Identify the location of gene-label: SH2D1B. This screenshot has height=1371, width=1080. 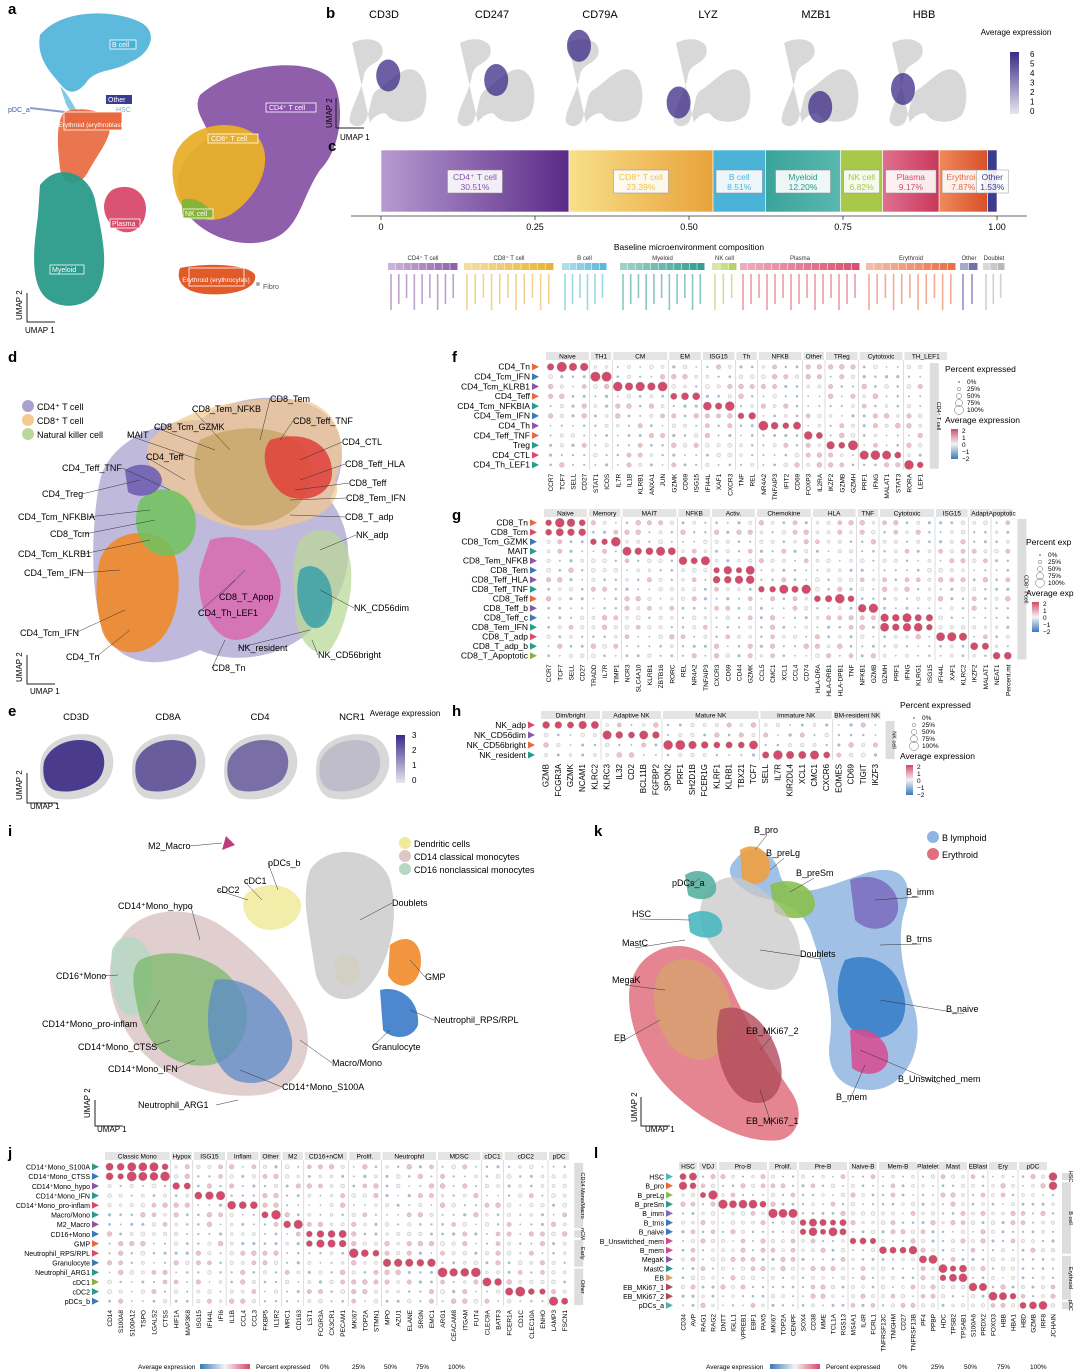
(692, 779).